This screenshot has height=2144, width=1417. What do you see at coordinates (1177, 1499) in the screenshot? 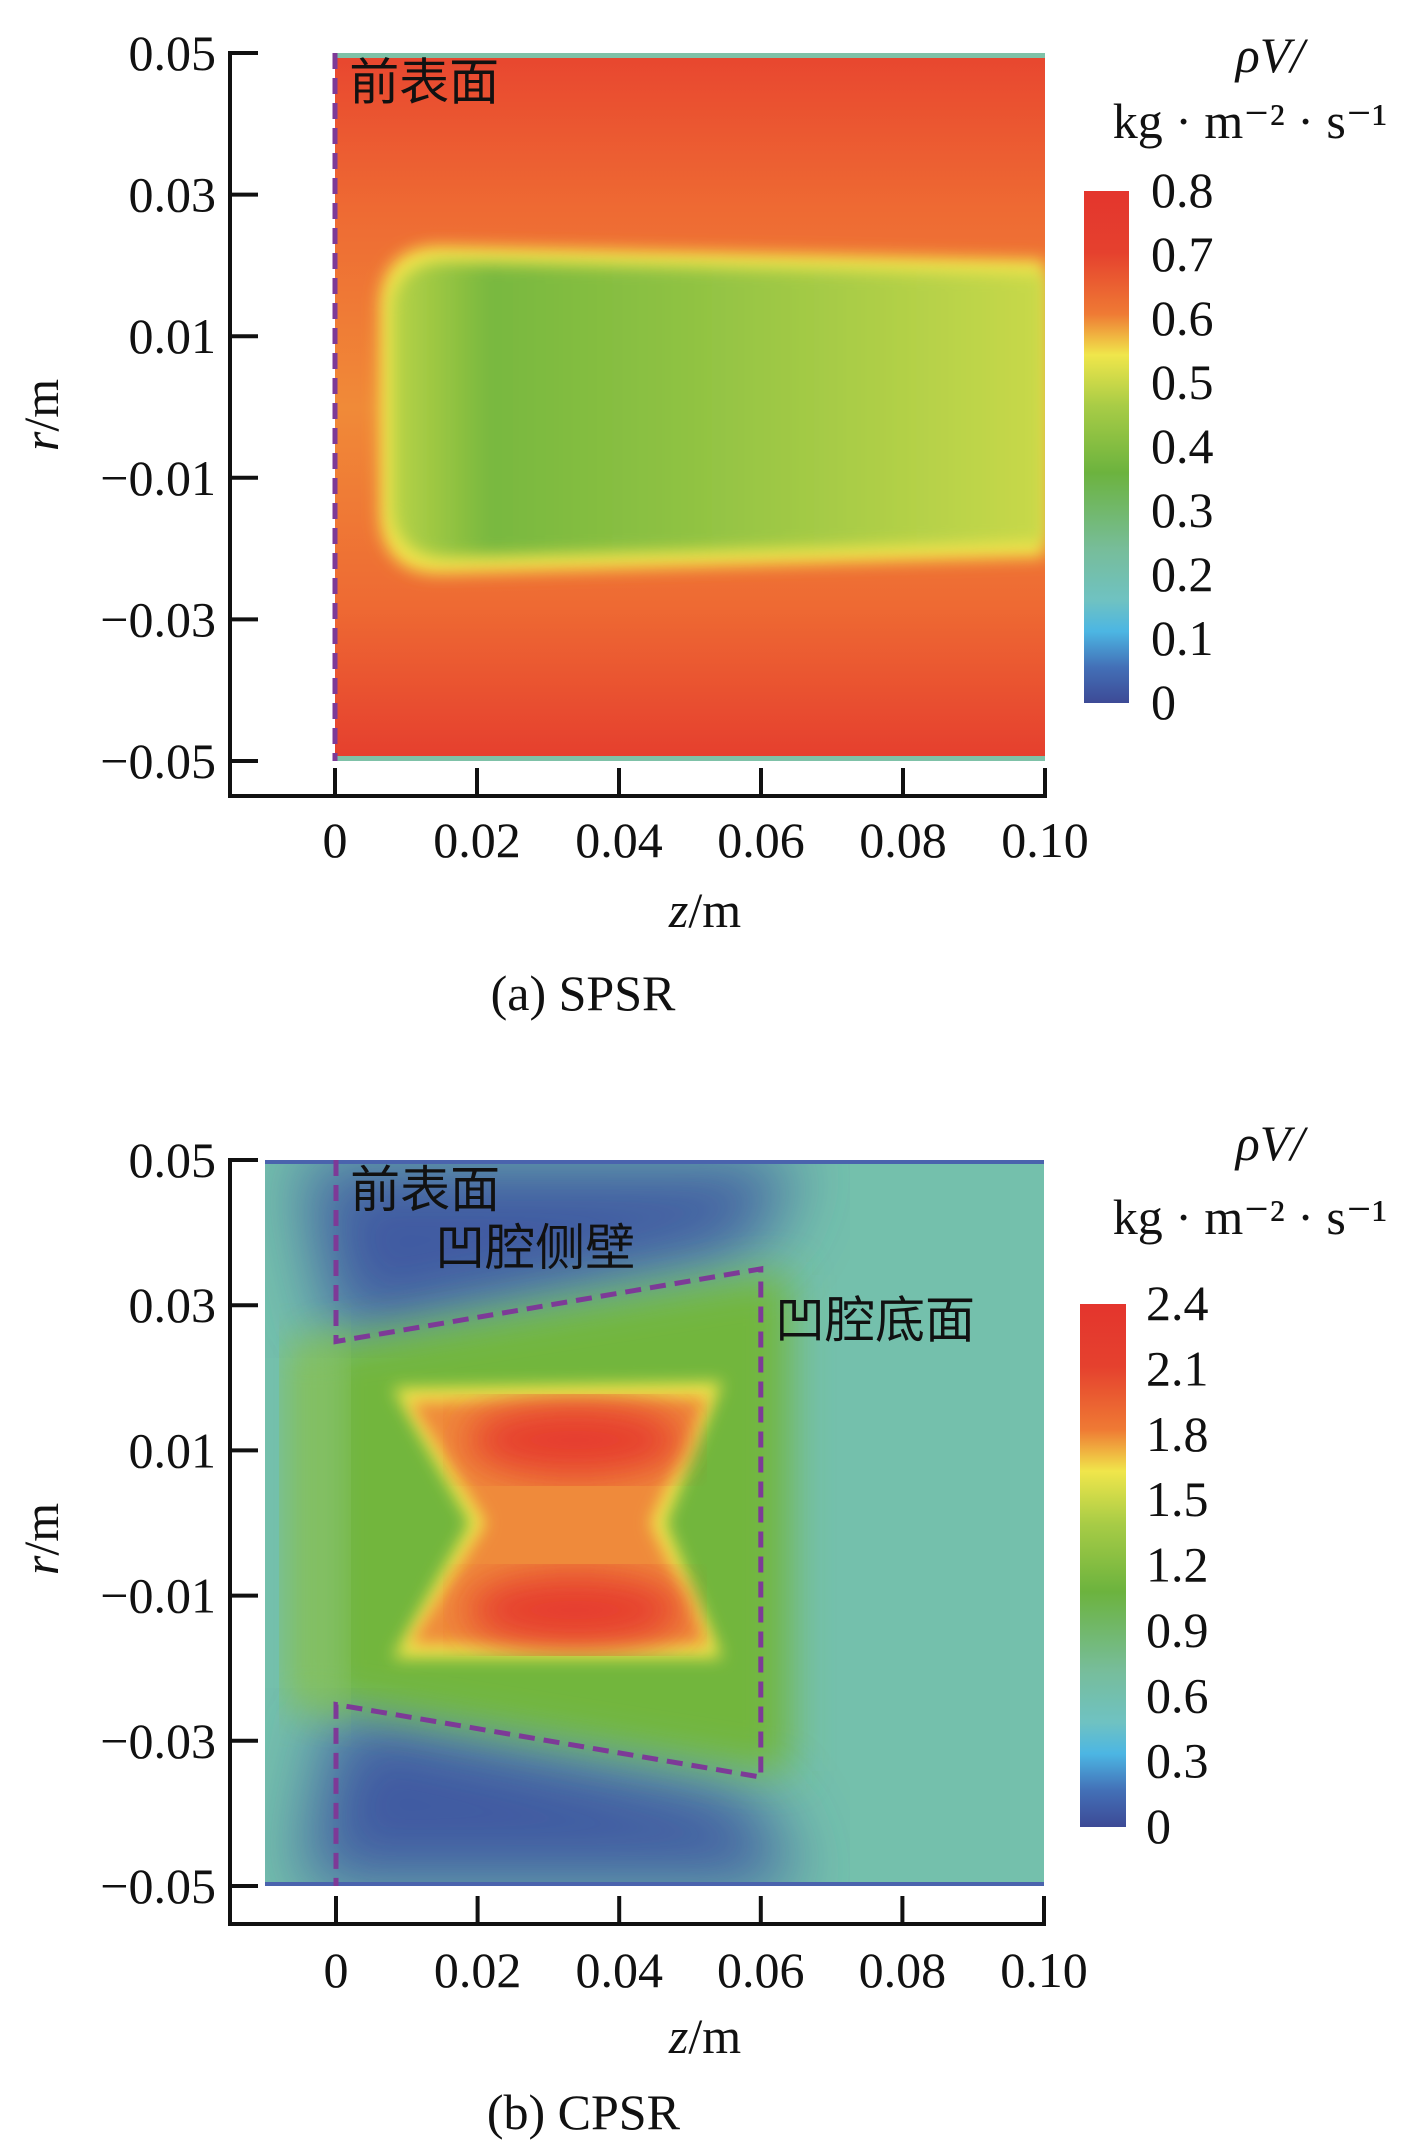
I see `colorbar-tick-label-b: 1.5` at bounding box center [1177, 1499].